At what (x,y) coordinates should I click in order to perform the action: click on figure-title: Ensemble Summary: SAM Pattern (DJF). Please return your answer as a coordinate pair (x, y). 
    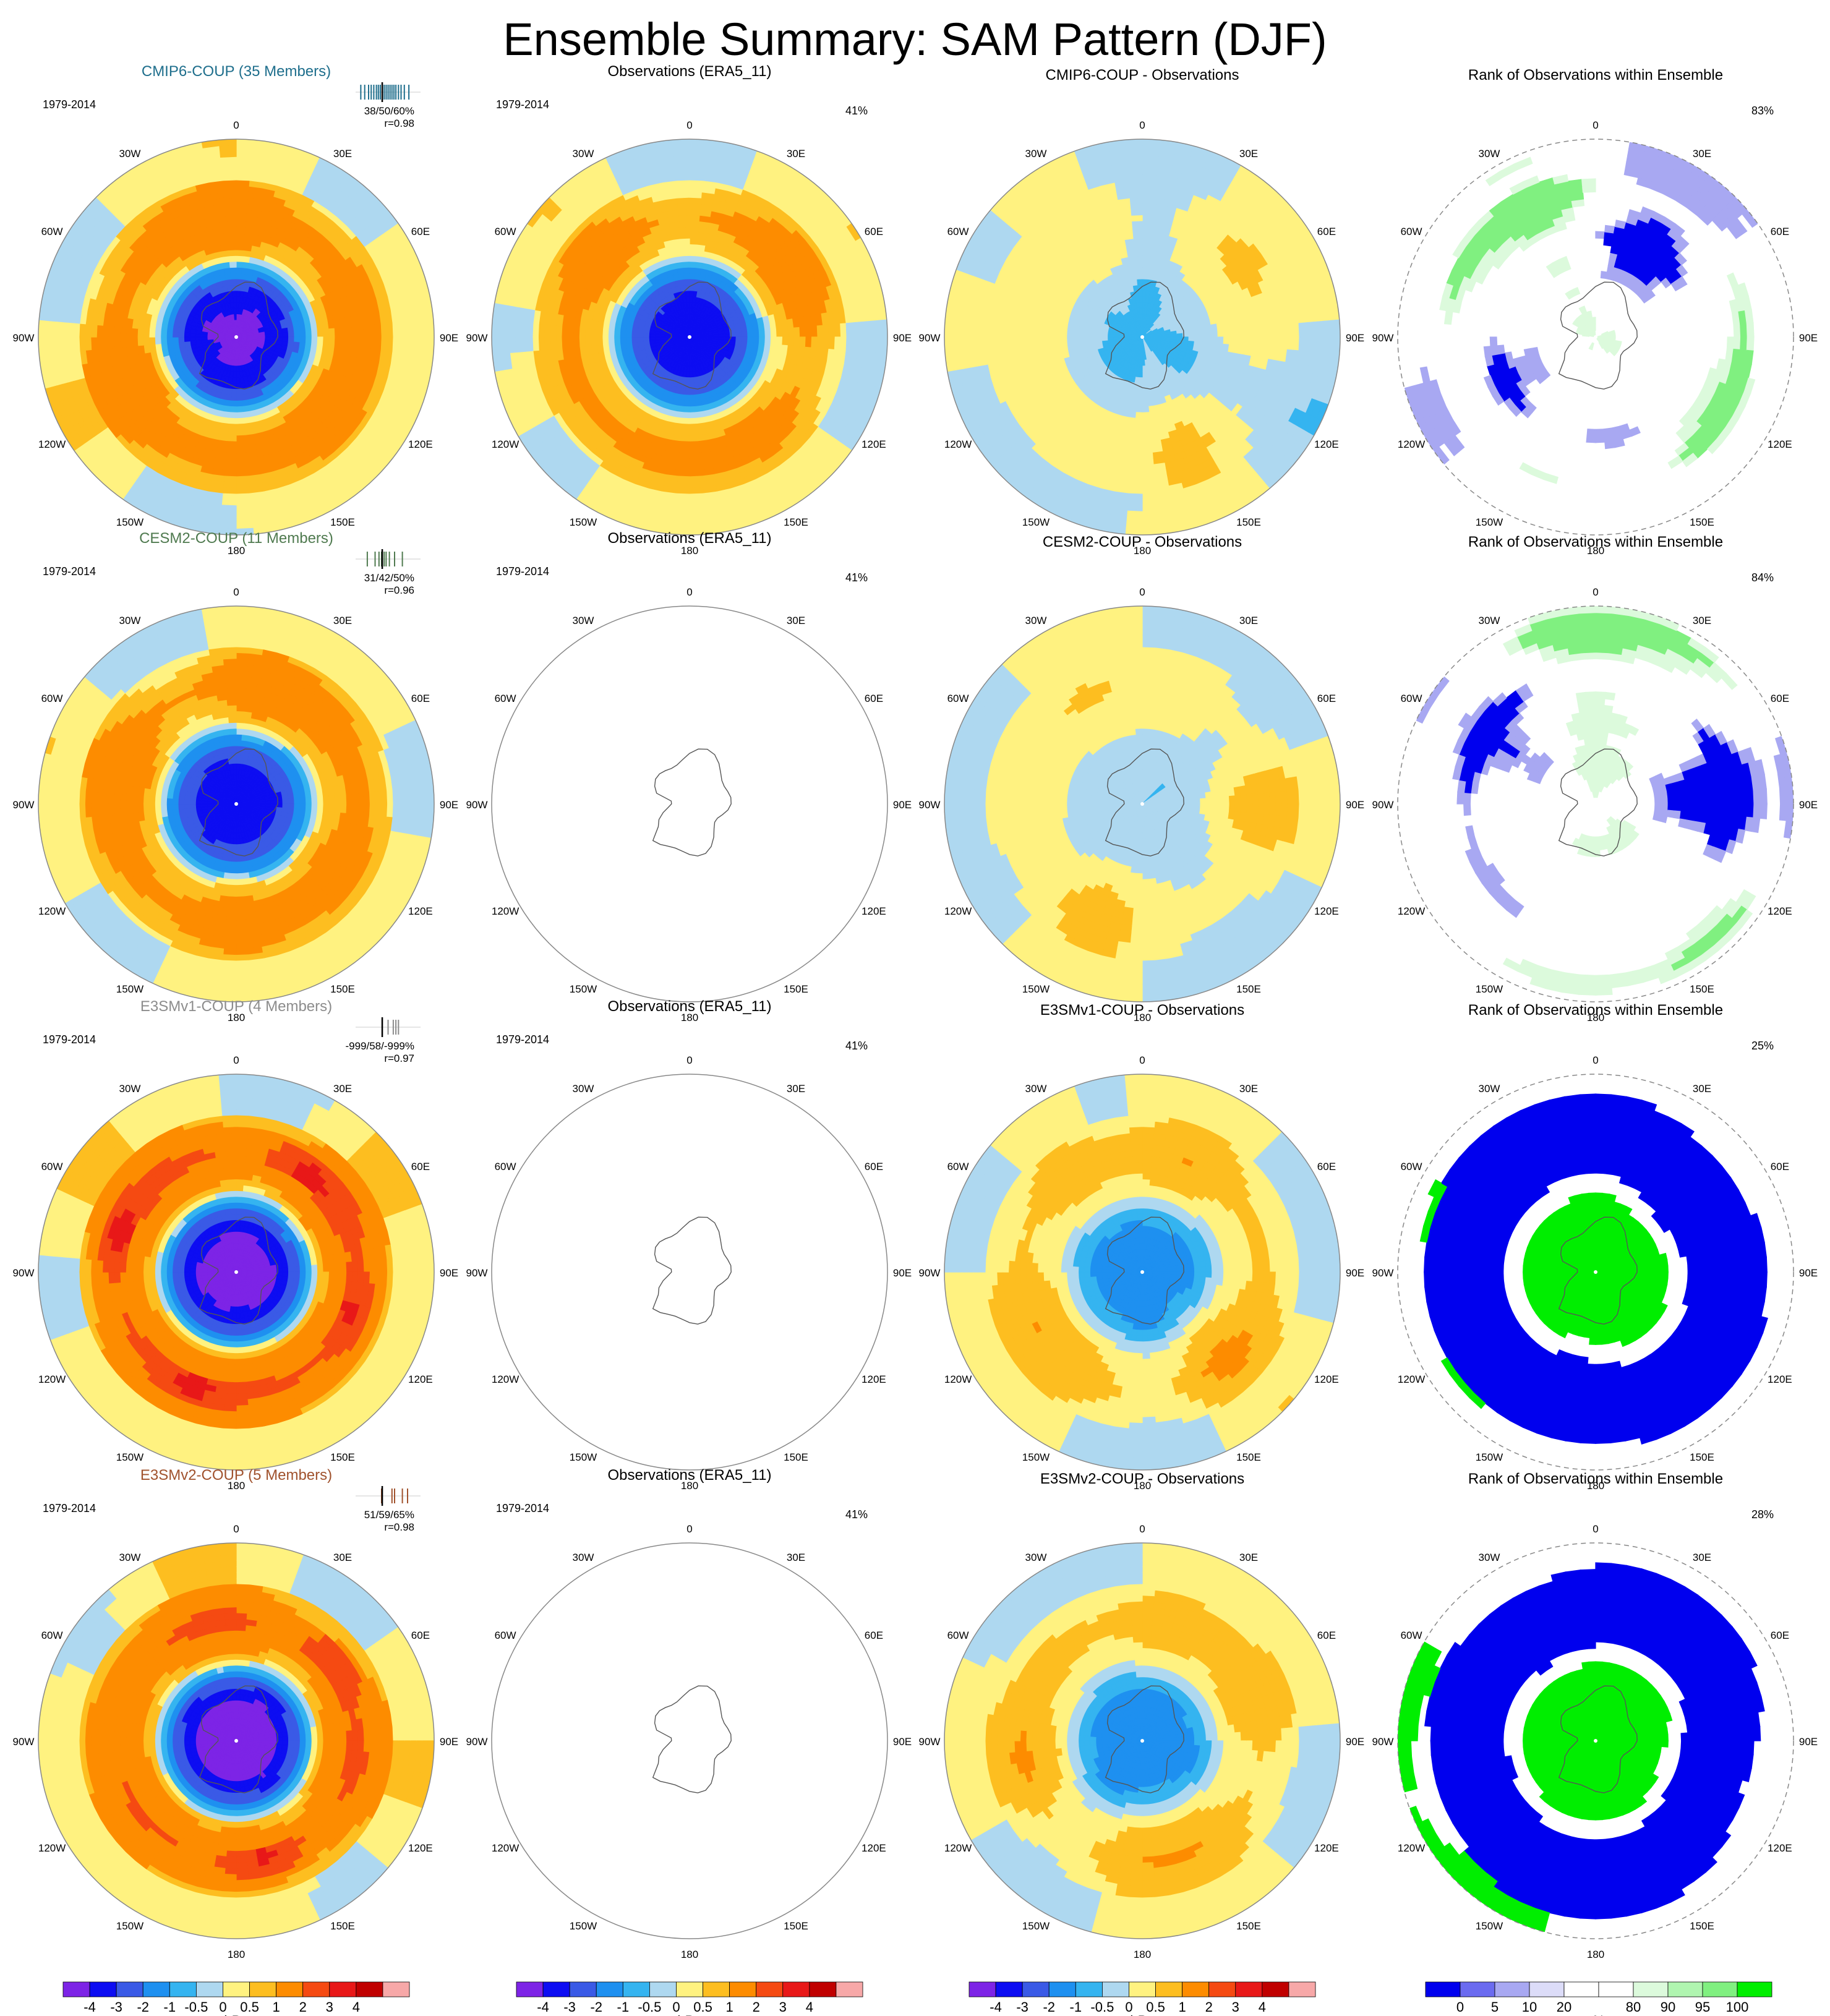
    Looking at the image, I should click on (915, 39).